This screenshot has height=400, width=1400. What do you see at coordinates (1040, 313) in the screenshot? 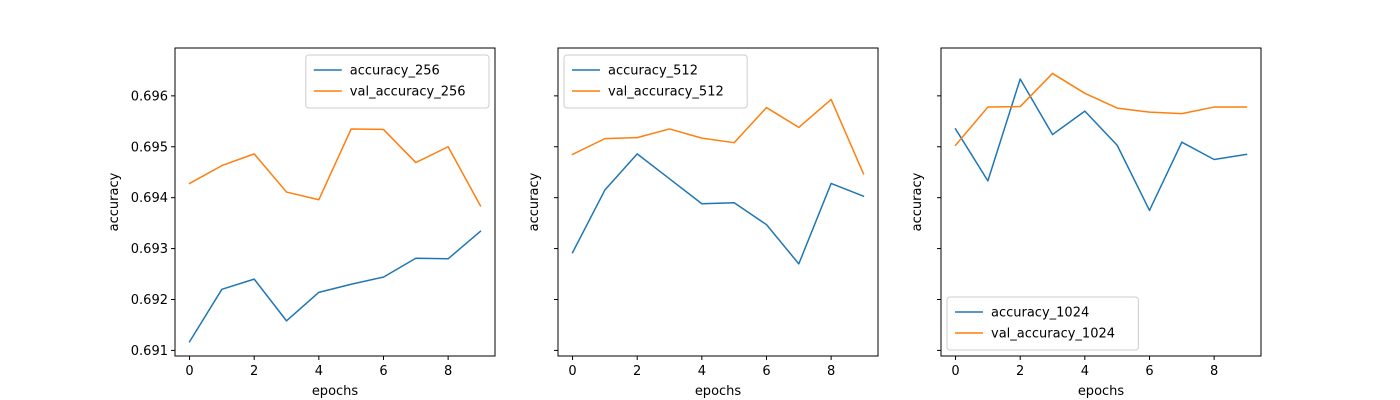
I see `legend-label-accuracy_1024: accuracy_1024` at bounding box center [1040, 313].